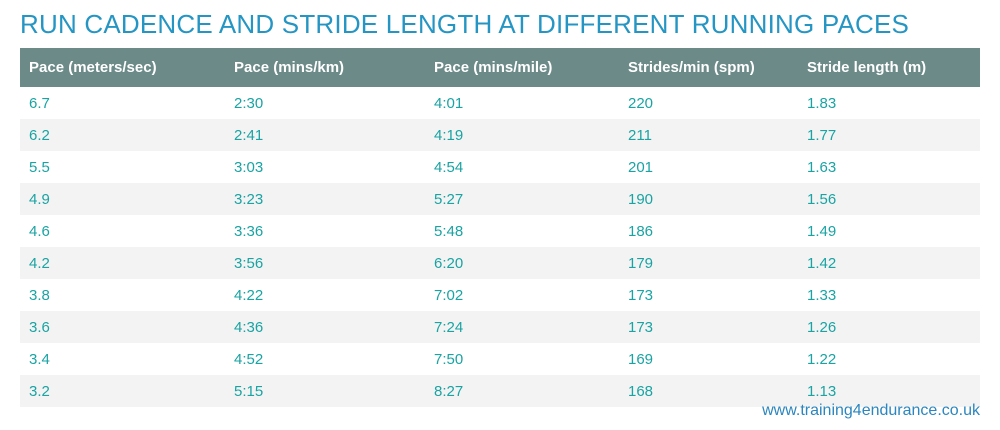 This screenshot has height=430, width=1000. I want to click on cell-strides-per-min: 168, so click(641, 391).